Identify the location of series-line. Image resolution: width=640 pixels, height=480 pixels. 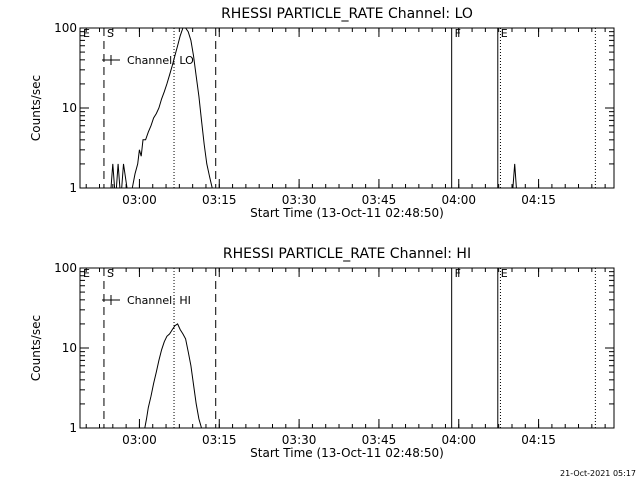
(173, 376).